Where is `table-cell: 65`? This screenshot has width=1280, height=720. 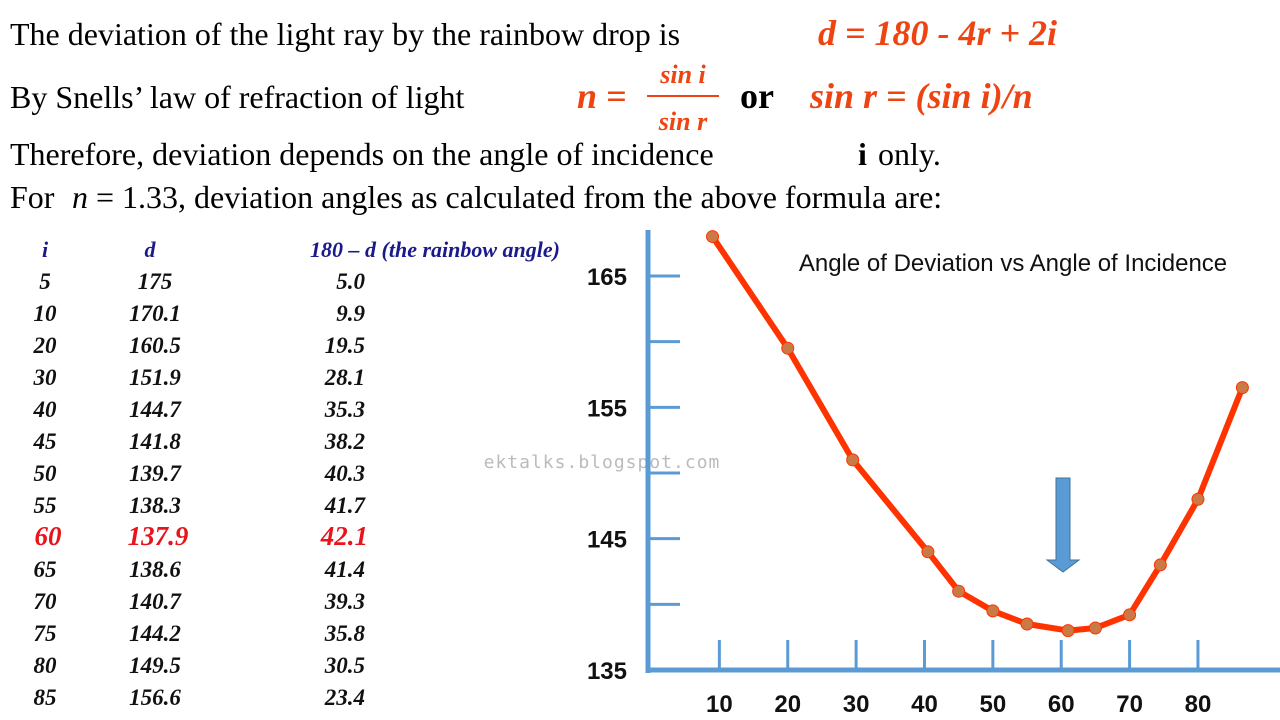 table-cell: 65 is located at coordinates (45, 569).